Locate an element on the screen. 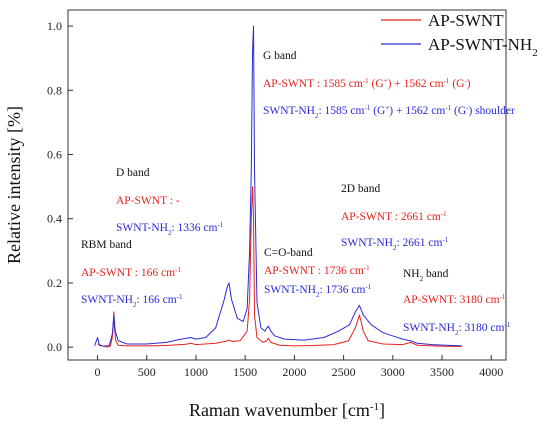 The height and width of the screenshot is (428, 550). x-tick-label: 500 is located at coordinates (147, 372).